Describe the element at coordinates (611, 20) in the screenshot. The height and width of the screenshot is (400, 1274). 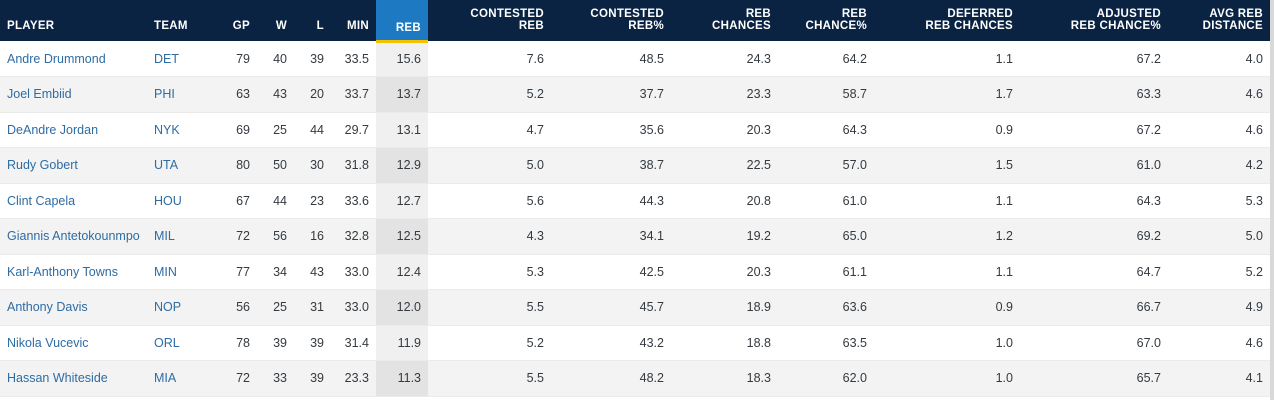
I see `column-header-contested-reb-pct: CONTESTED REB%` at that location.